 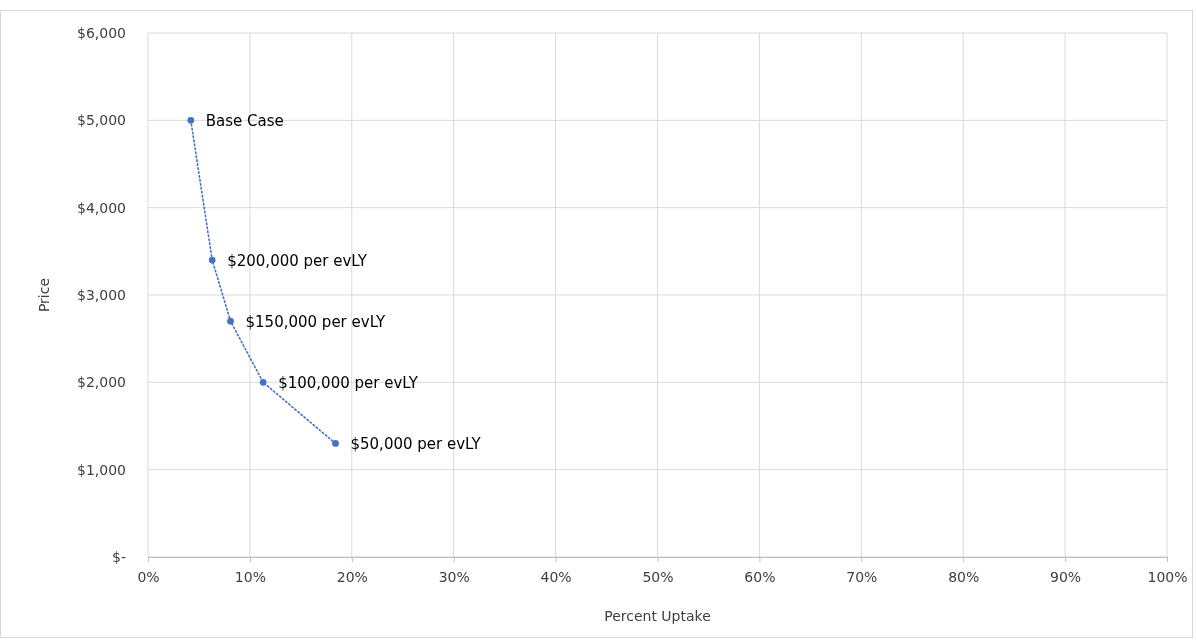 What do you see at coordinates (244, 121) in the screenshot?
I see `annotation: Base Case` at bounding box center [244, 121].